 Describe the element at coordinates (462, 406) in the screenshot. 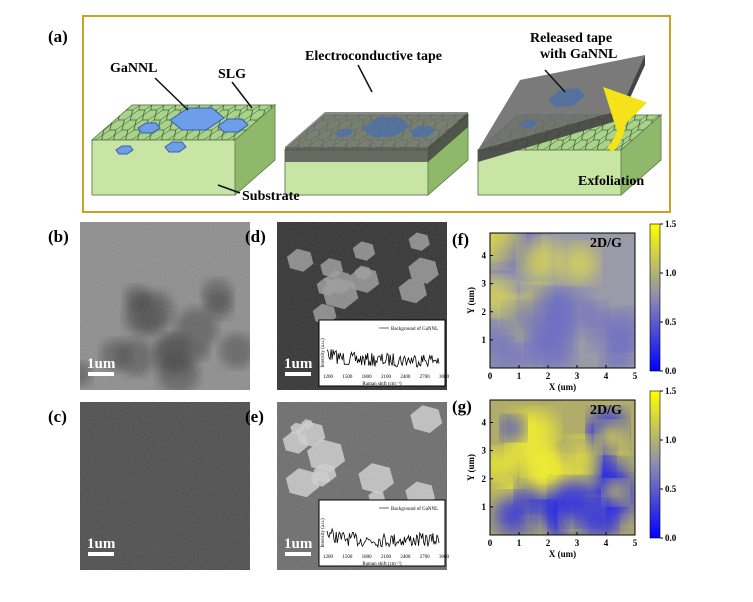

I see `panel-label: (g)` at that location.